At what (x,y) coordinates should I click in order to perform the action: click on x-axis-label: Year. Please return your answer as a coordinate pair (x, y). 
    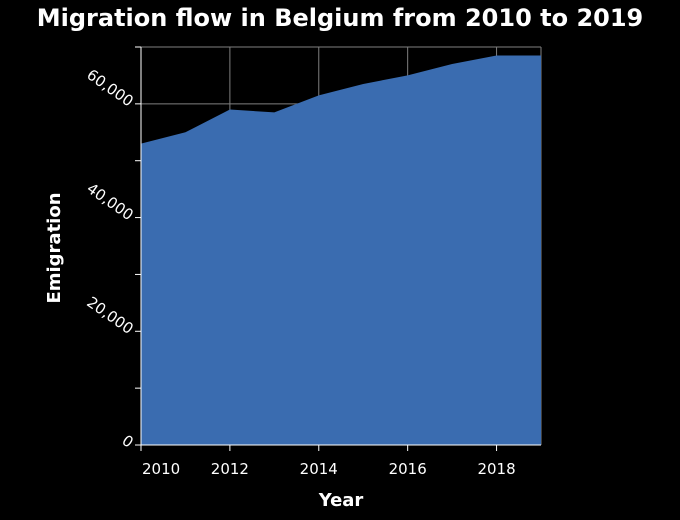
    Looking at the image, I should click on (341, 500).